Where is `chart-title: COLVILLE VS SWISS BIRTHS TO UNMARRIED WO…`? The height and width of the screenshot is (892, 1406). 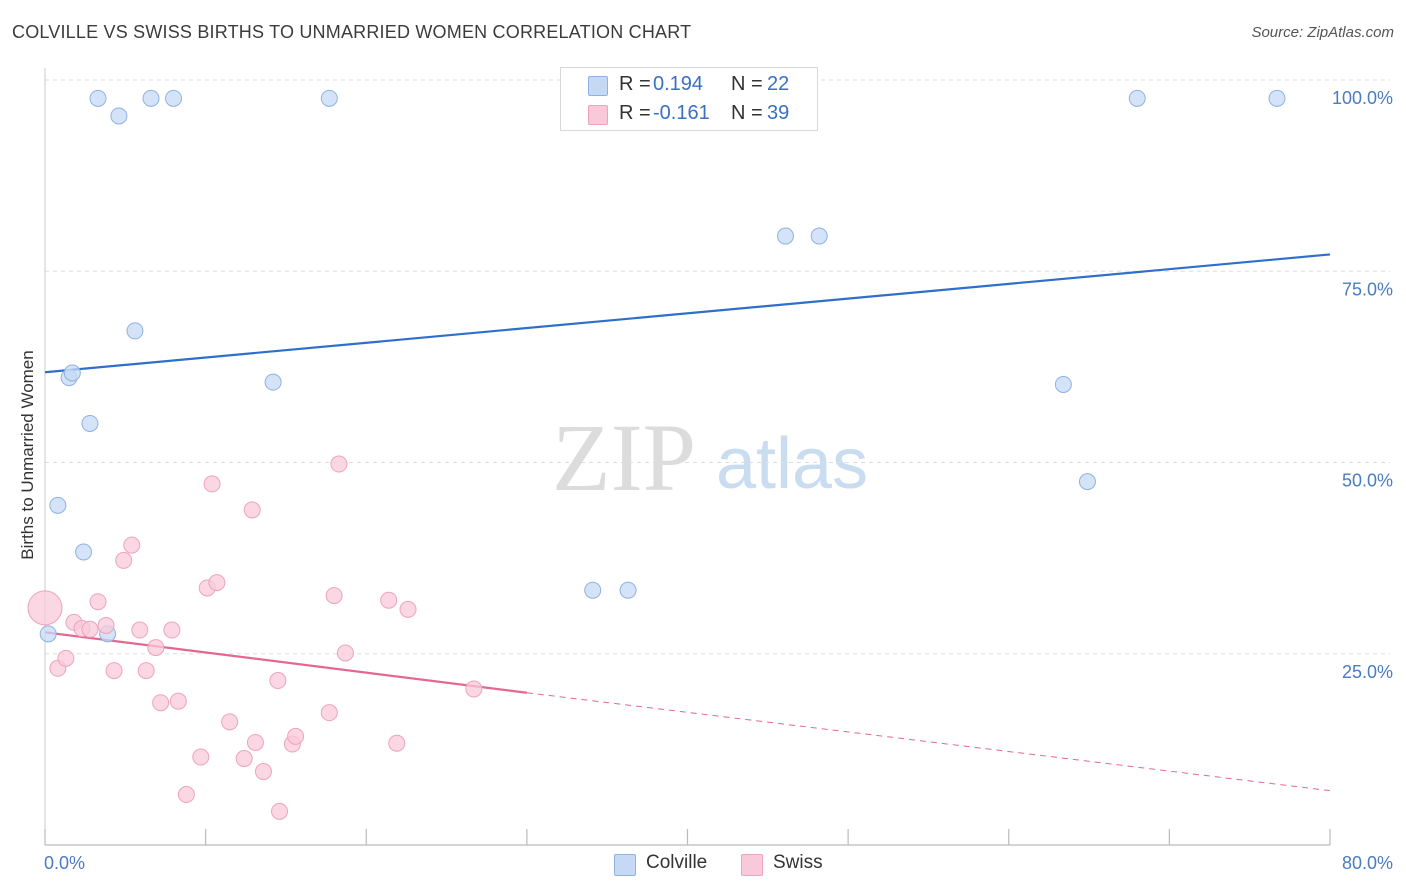 chart-title: COLVILLE VS SWISS BIRTHS TO UNMARRIED WO… is located at coordinates (352, 32).